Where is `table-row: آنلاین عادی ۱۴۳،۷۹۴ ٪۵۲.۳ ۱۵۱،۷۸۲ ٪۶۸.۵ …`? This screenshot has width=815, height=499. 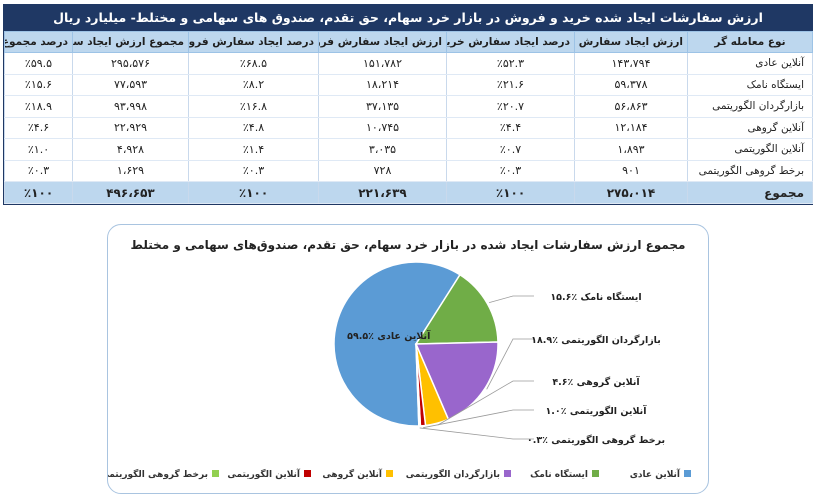 table-row: آنلاین عادی ۱۴۳،۷۹۴ ٪۵۲.۳ ۱۵۱،۷۸۲ ٪۶۸.۵ … is located at coordinates (408, 63).